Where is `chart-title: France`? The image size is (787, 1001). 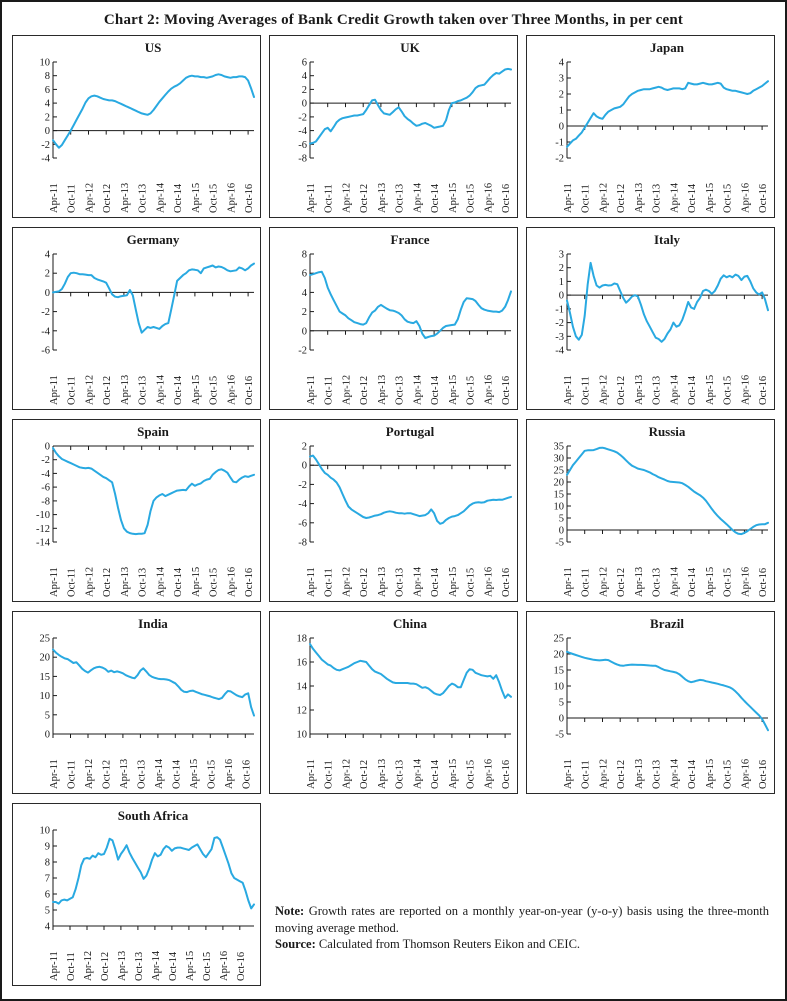 chart-title: France is located at coordinates (410, 239).